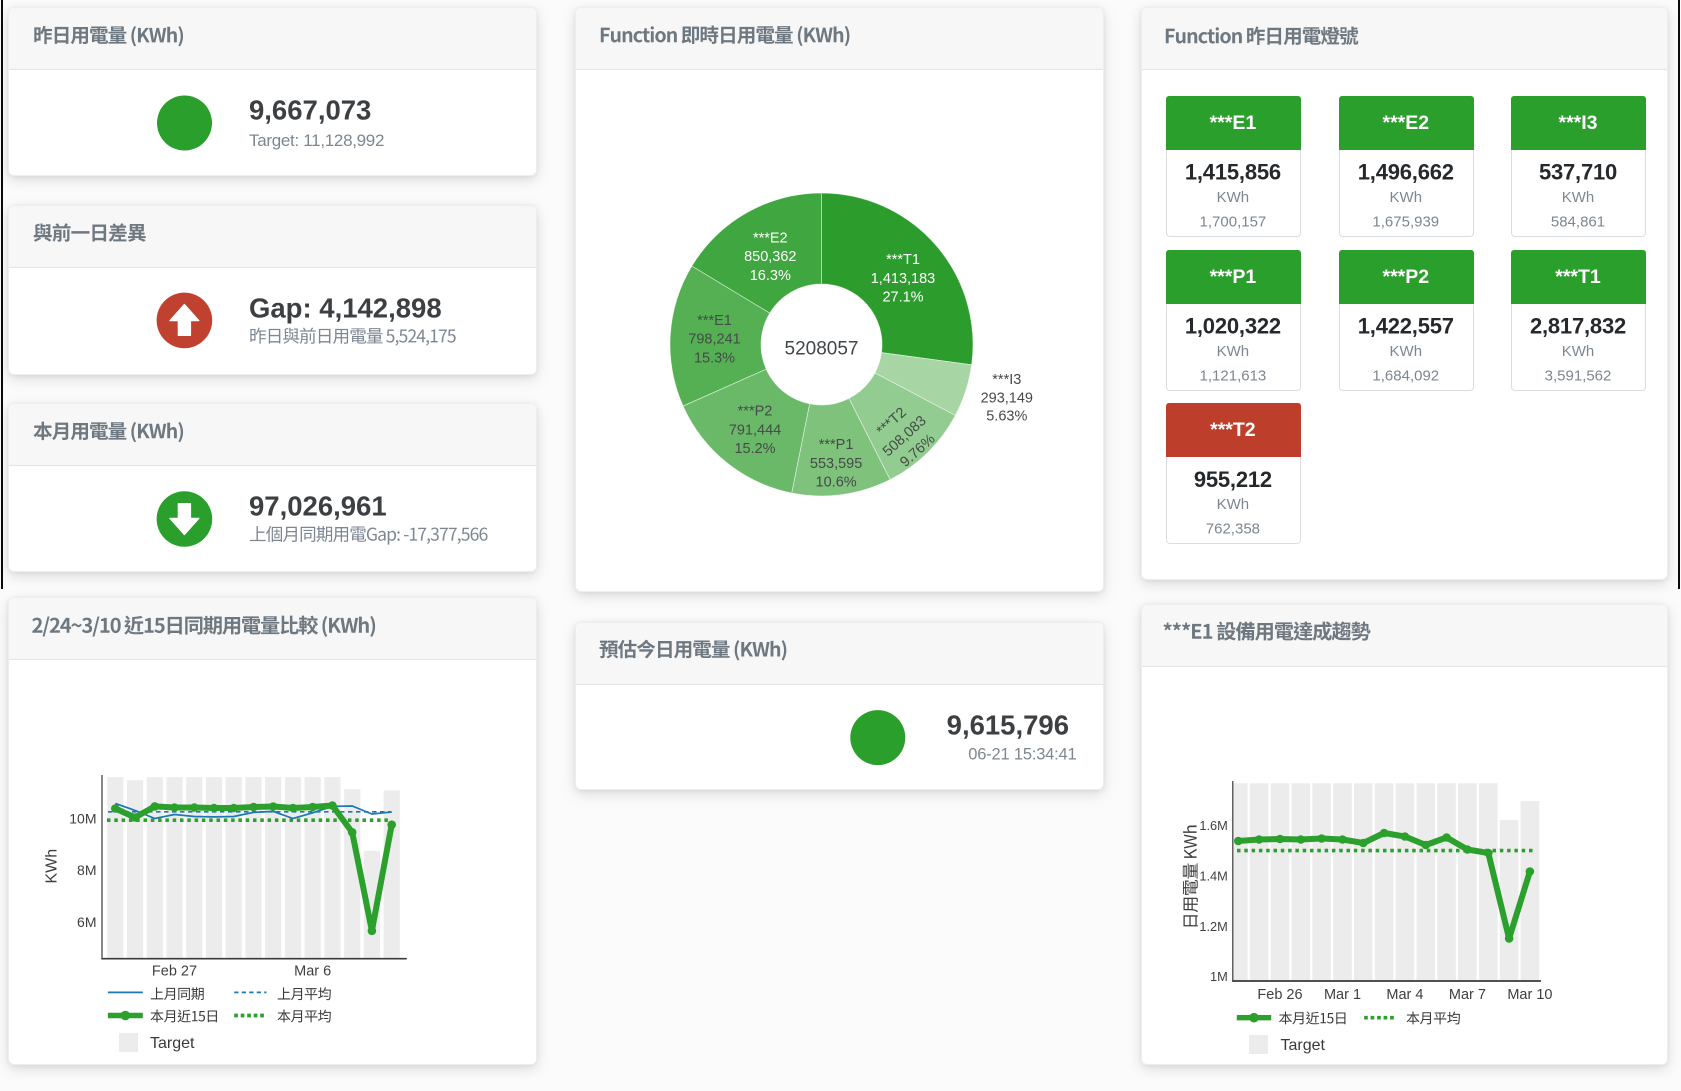  I want to click on svg-text: 97,026,961, so click(318, 505).